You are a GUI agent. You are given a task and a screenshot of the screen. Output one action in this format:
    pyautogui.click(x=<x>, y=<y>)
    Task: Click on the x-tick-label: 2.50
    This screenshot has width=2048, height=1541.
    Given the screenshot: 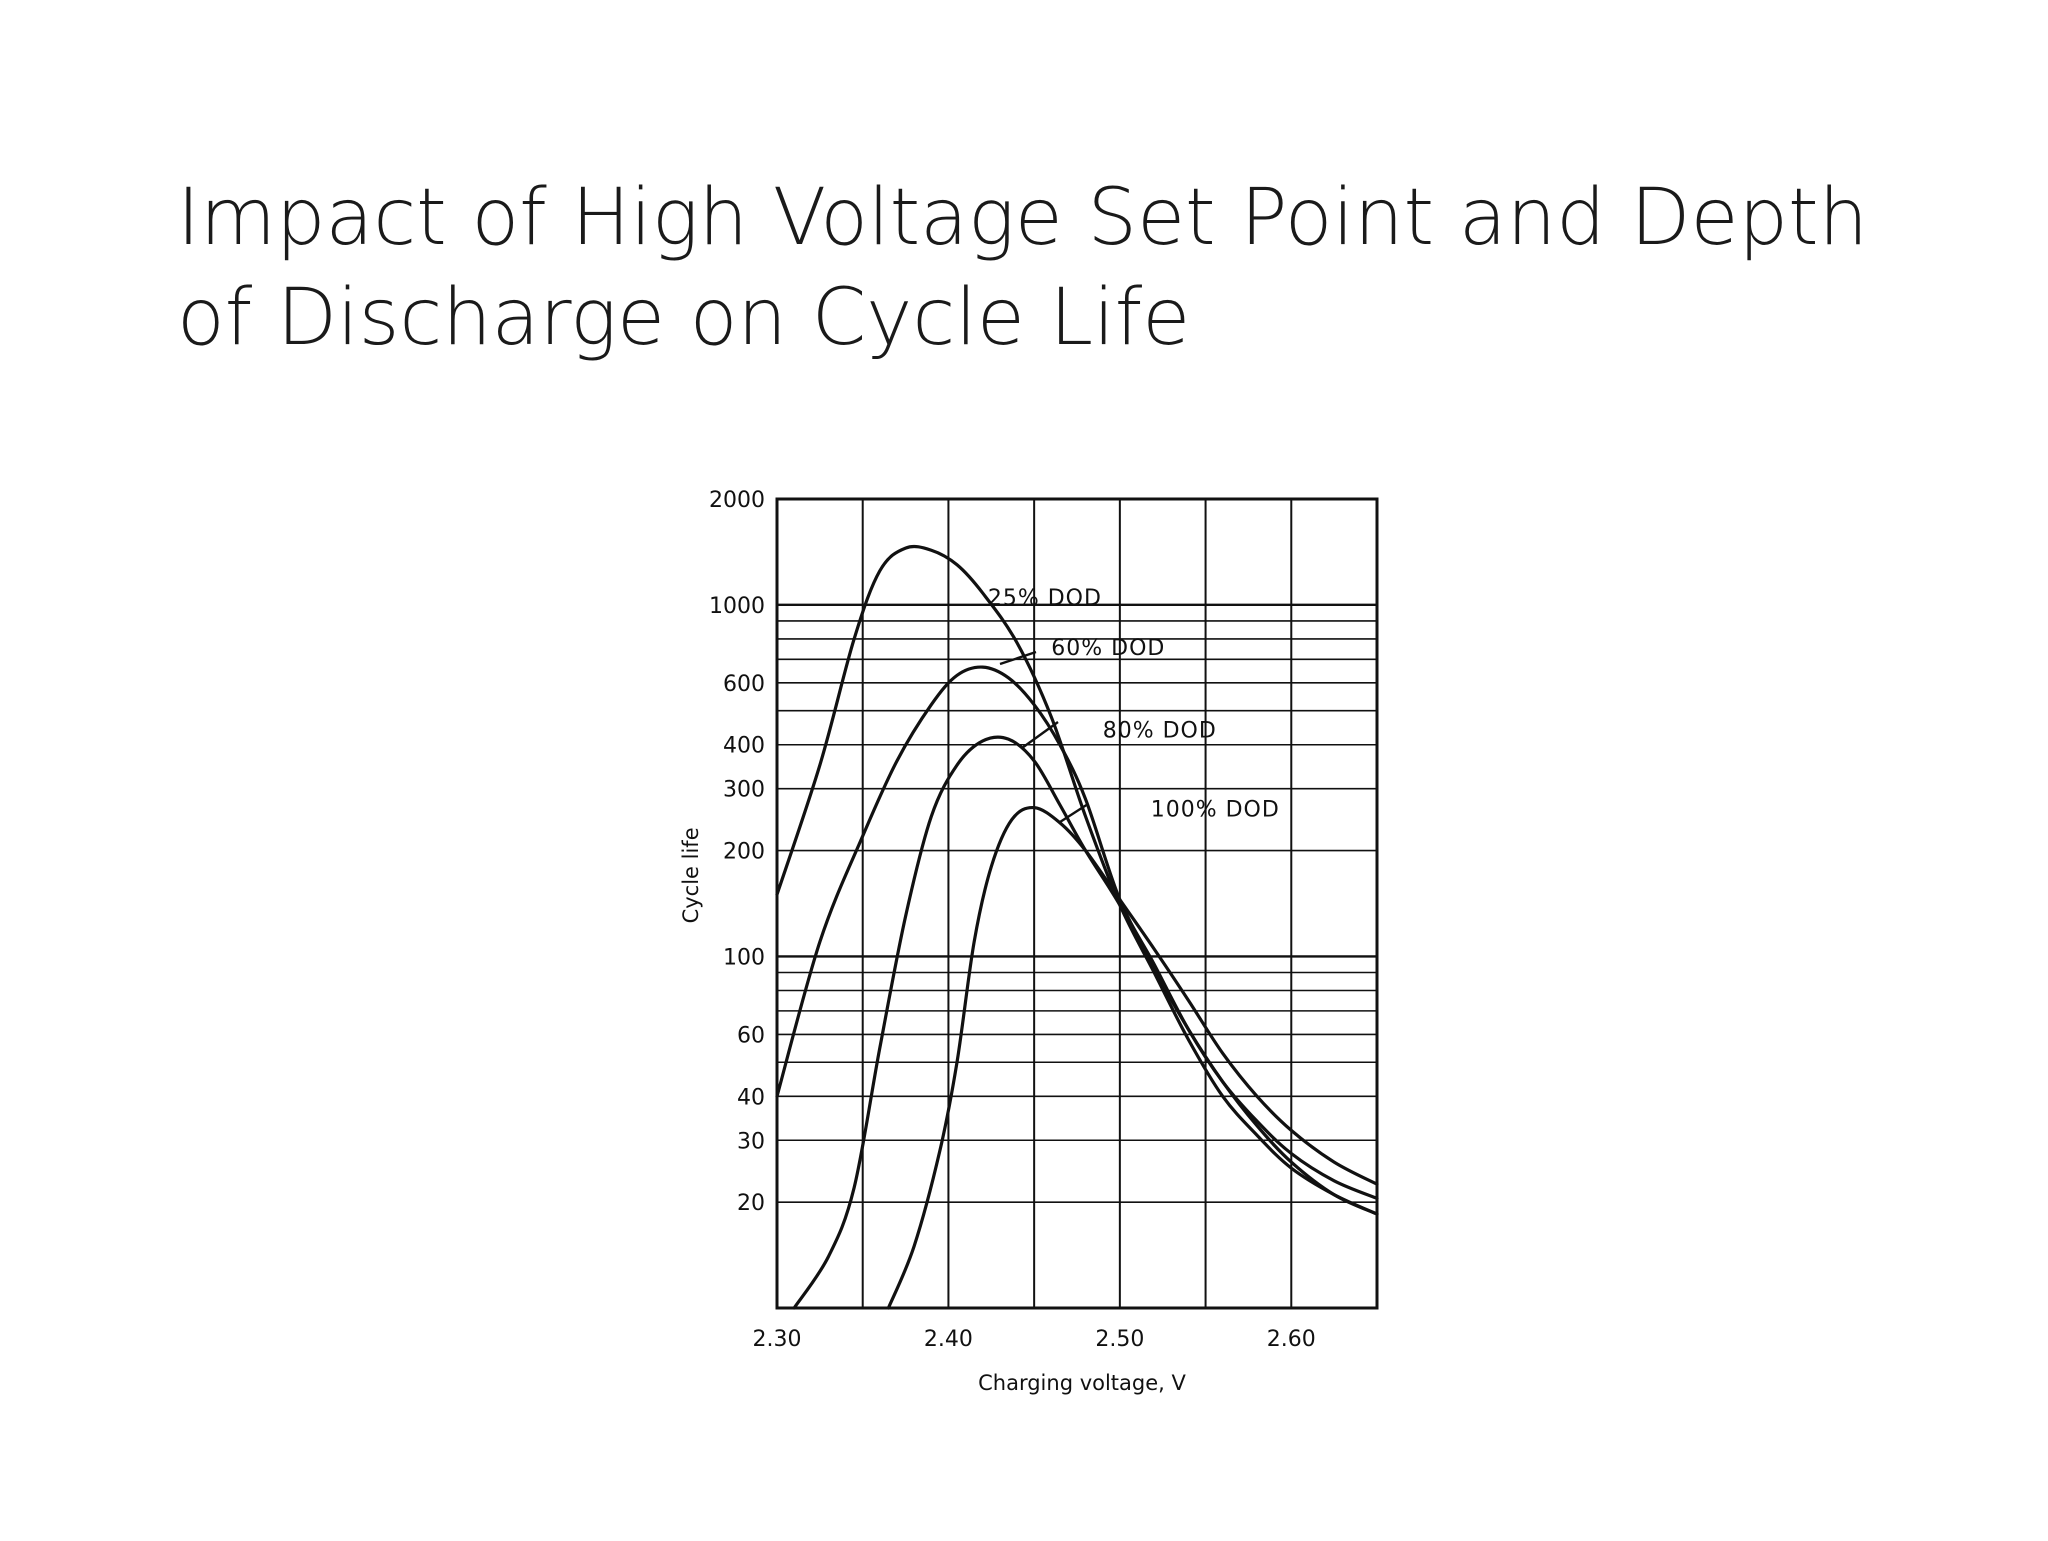 What is the action you would take?
    pyautogui.click(x=1119, y=1339)
    